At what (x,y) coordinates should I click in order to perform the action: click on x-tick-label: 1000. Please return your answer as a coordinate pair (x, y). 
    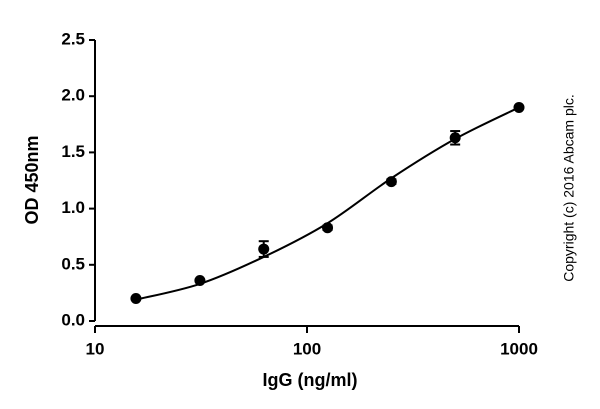
    Looking at the image, I should click on (519, 348).